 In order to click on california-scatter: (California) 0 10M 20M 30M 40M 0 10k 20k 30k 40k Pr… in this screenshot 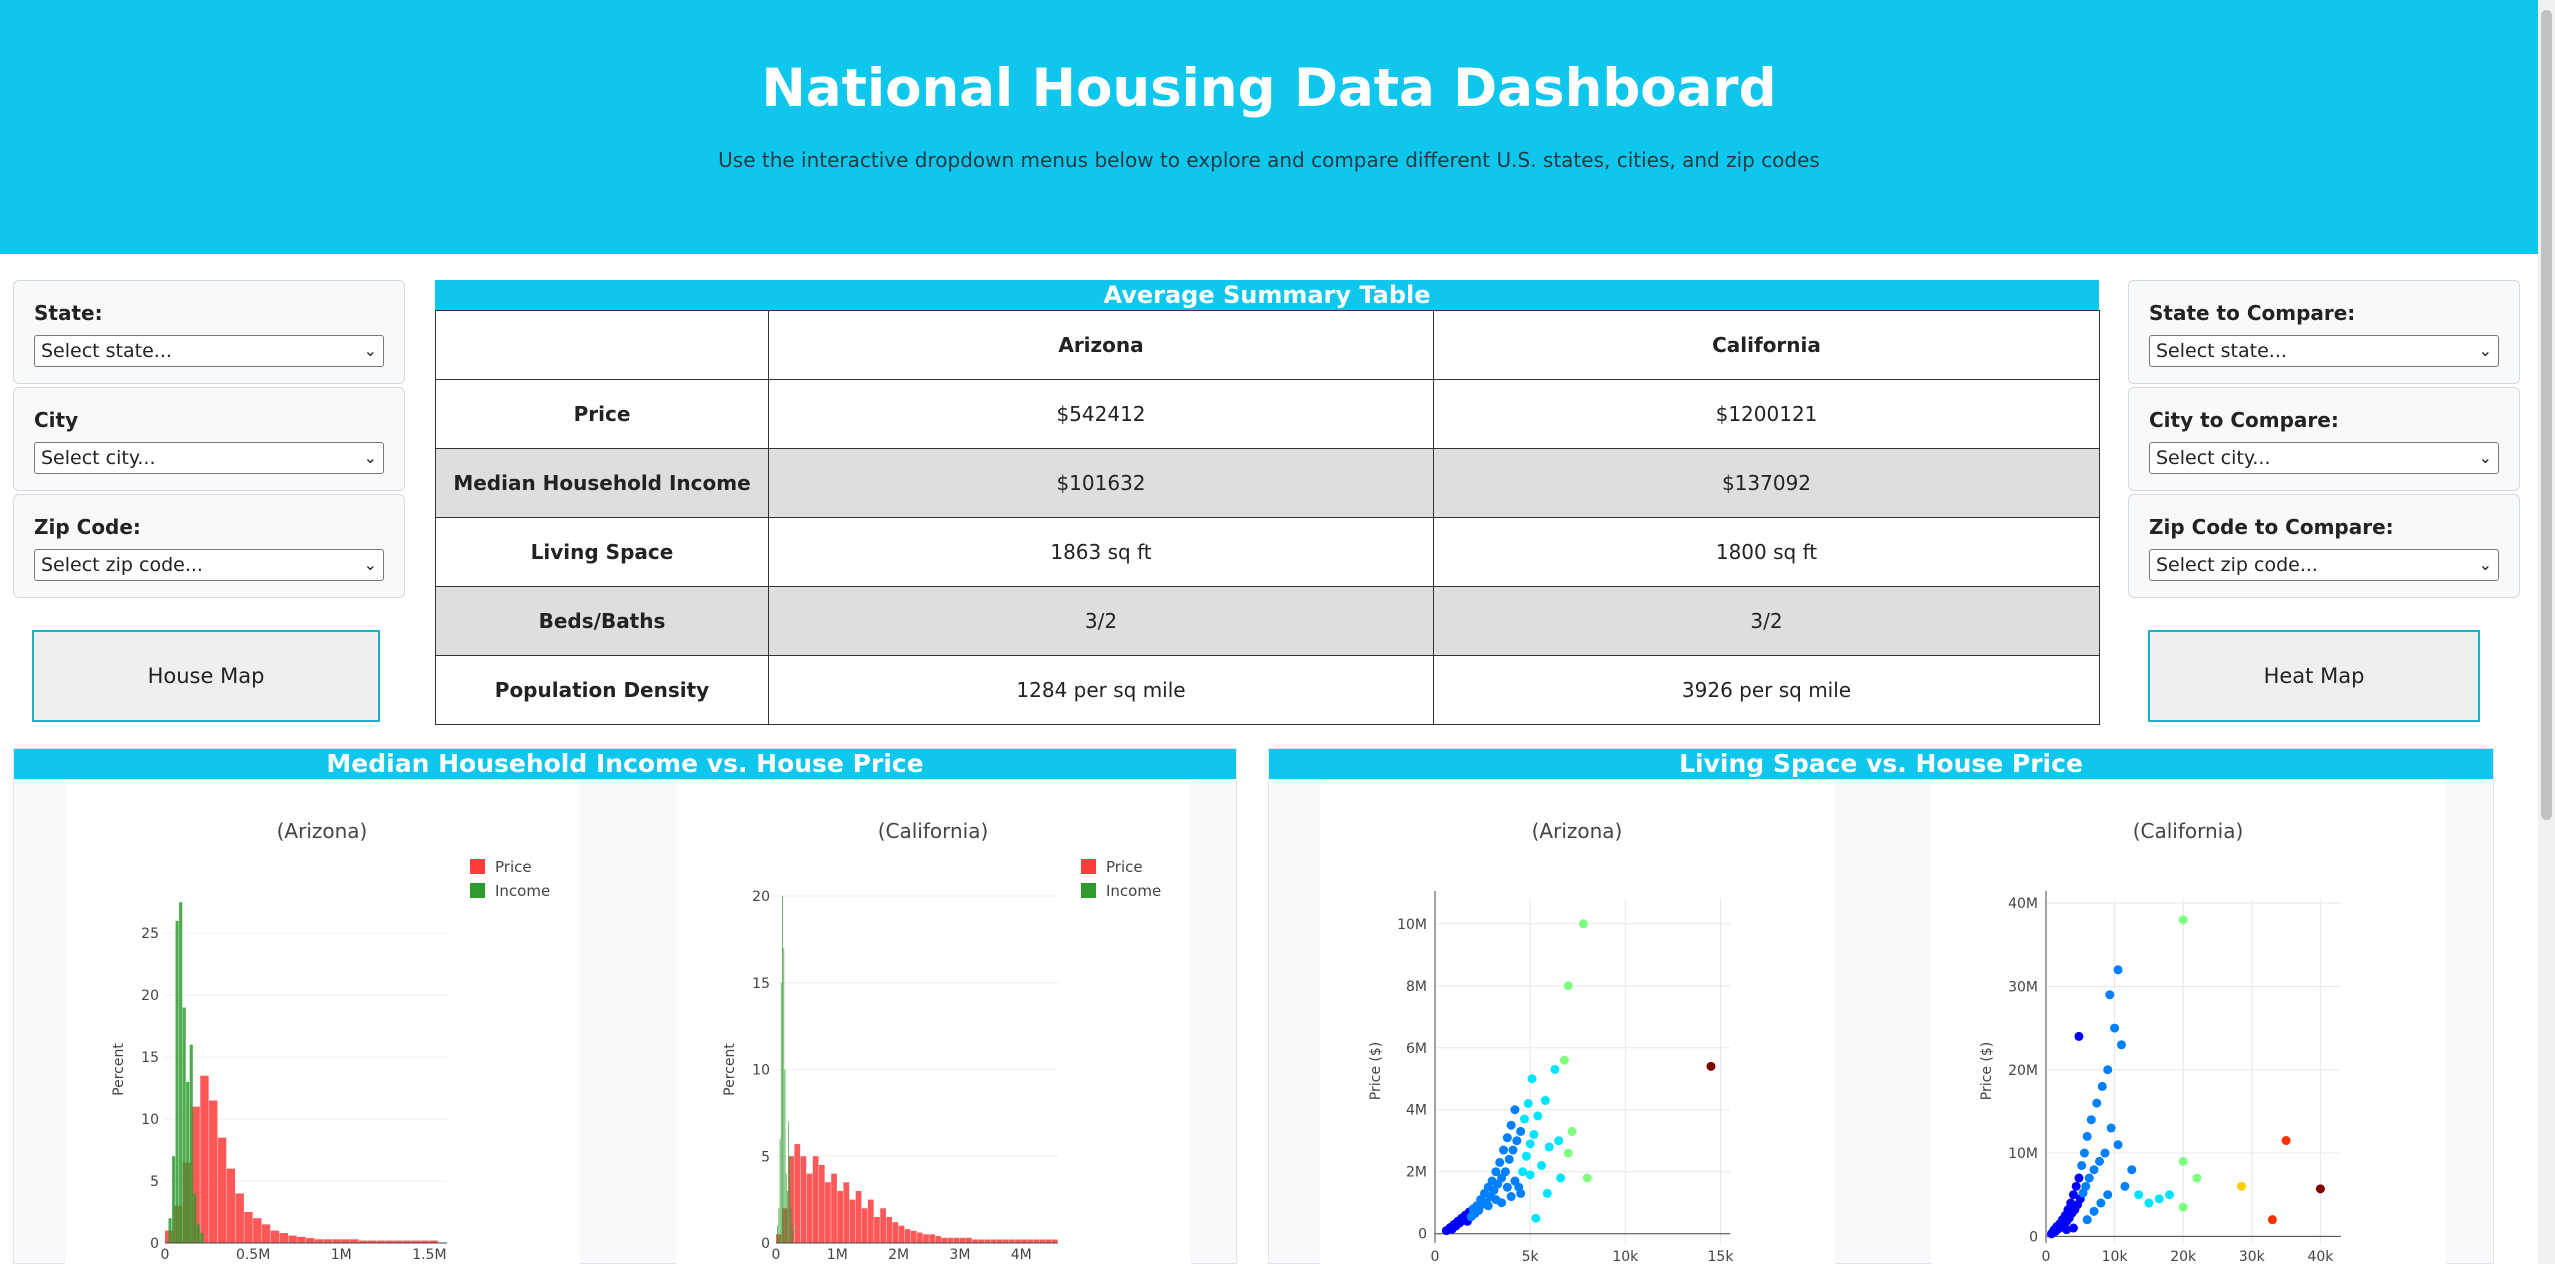, I will do `click(2188, 1023)`.